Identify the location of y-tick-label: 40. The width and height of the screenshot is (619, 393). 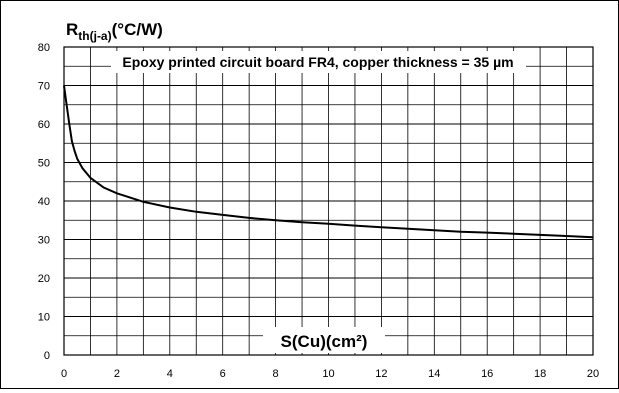
(44, 202).